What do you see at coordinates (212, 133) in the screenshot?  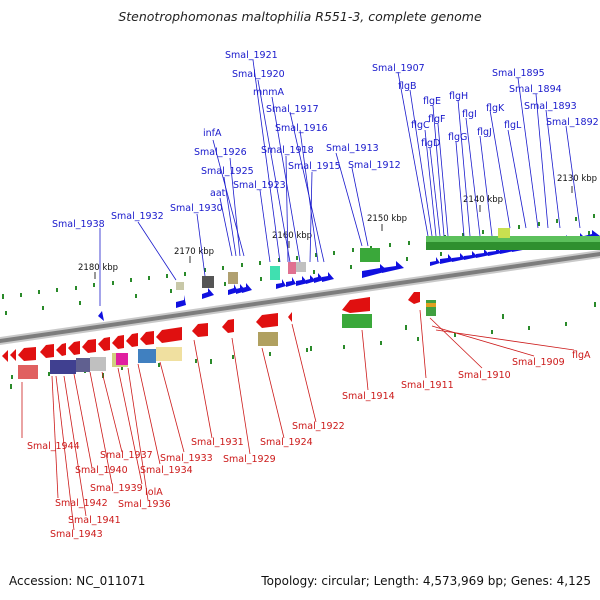 I see `gene-label: infA` at bounding box center [212, 133].